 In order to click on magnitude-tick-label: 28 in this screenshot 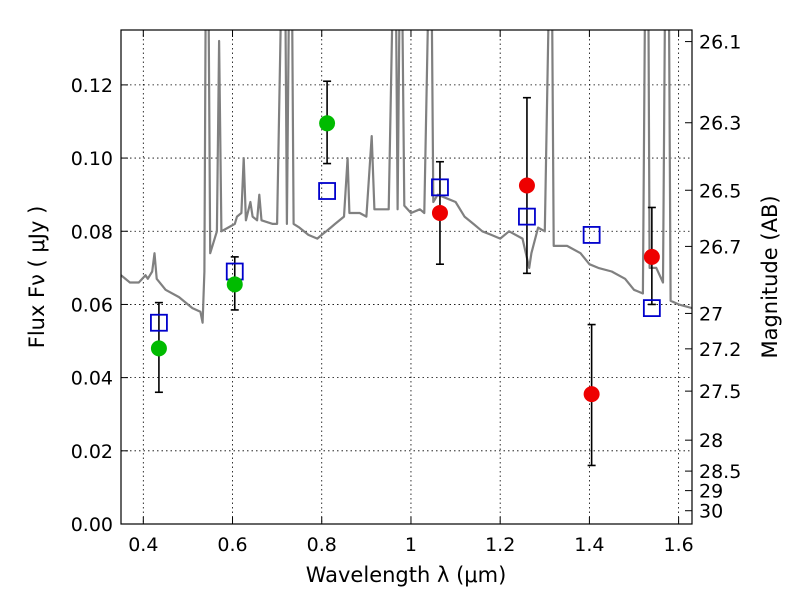, I will do `click(711, 441)`.